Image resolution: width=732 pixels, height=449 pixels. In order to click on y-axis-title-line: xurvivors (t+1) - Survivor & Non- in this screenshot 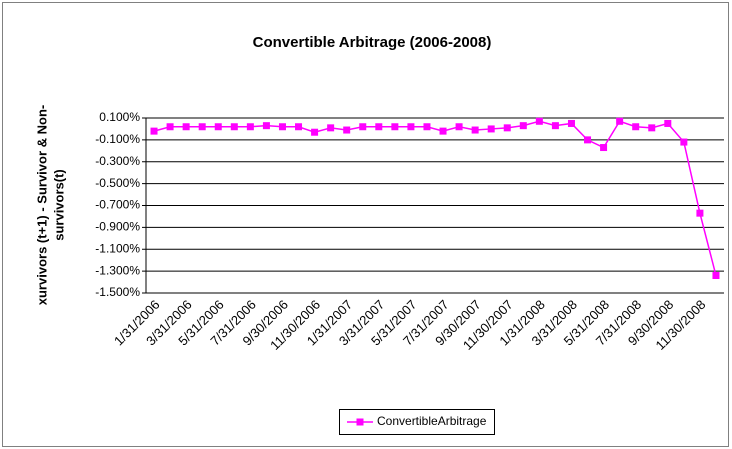, I will do `click(41, 205)`.